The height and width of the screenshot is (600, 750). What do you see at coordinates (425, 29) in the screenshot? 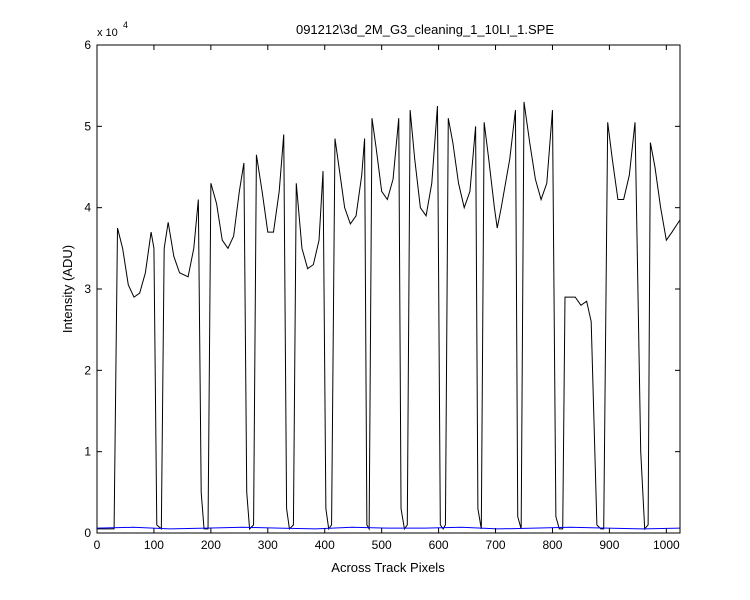
I see `chart-title: 091212\3d_2M_G3_cleaning_1_10LI_1.SPE` at bounding box center [425, 29].